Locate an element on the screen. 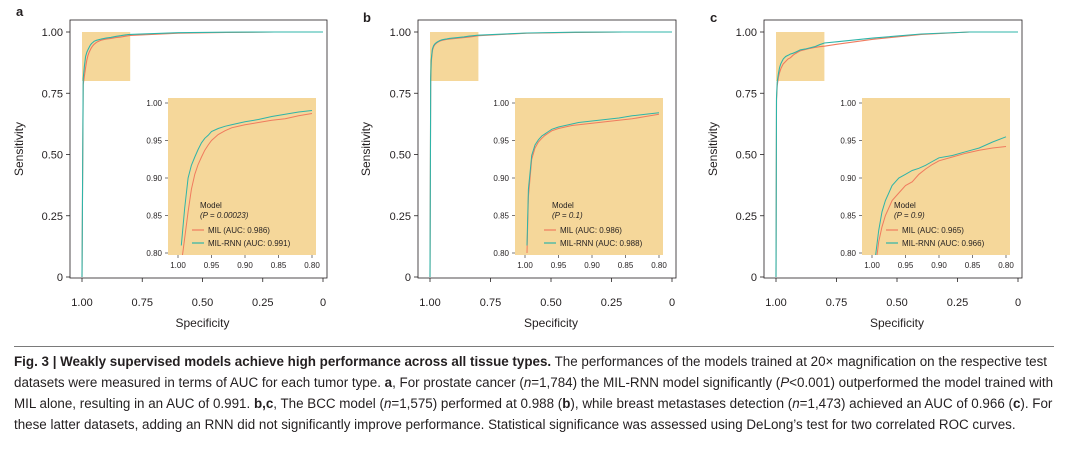 This screenshot has width=1070, height=468. legend-p-value: (P = 0.9) is located at coordinates (909, 215).